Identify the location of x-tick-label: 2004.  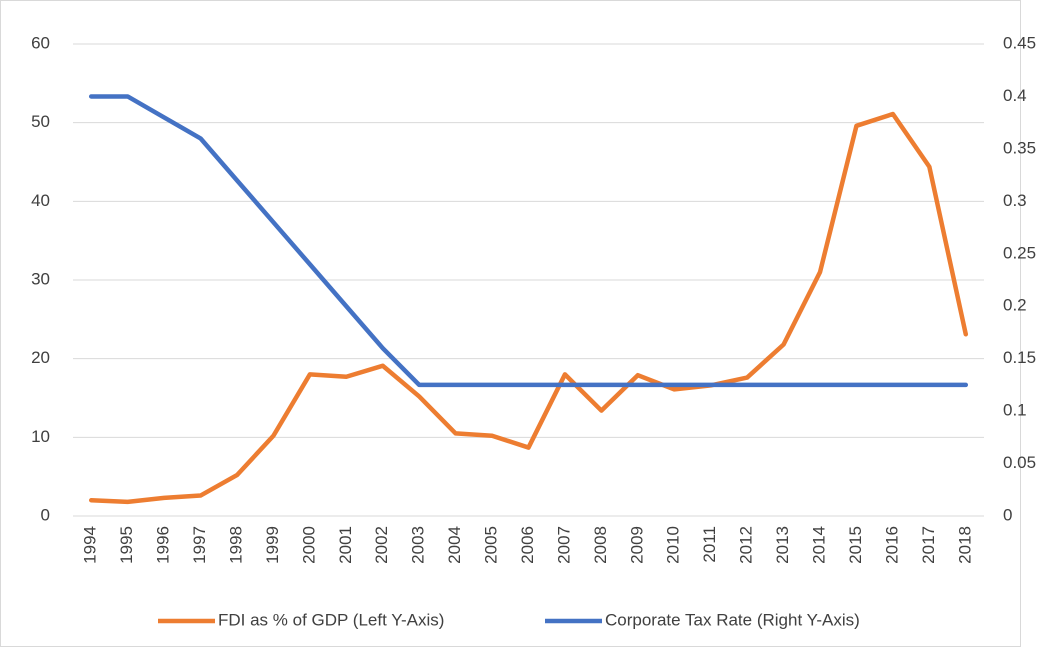
(454, 545).